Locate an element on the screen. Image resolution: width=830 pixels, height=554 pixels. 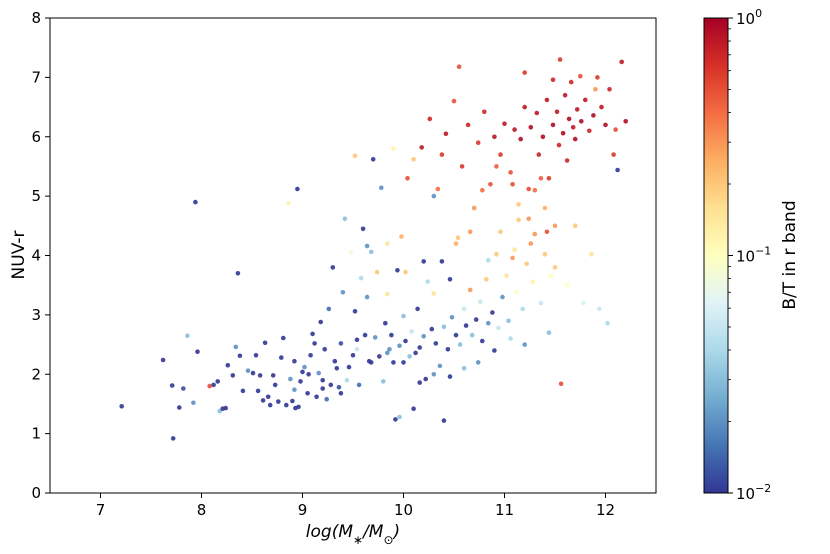
y-tick-label: 7 is located at coordinates (36, 77).